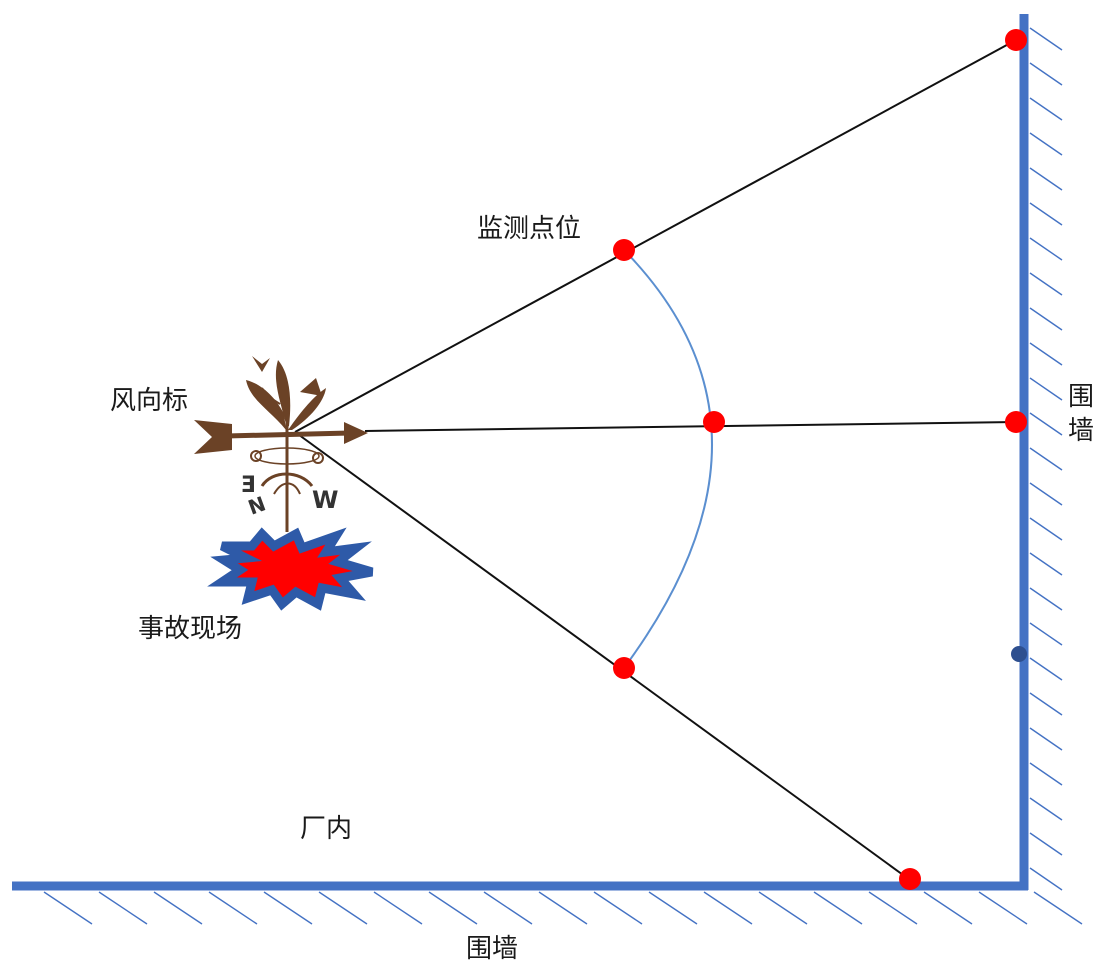 This screenshot has height=974, width=1104. I want to click on monitoring-point-middle-near, so click(714, 422).